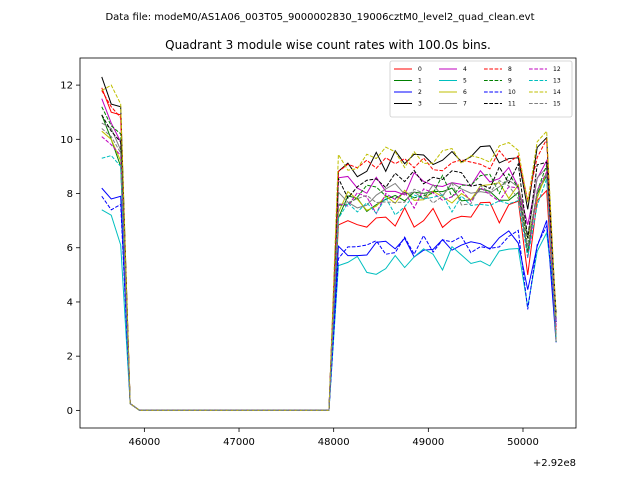 This screenshot has height=480, width=640. Describe the element at coordinates (70, 411) in the screenshot. I see `y-tick-label: 0` at that location.